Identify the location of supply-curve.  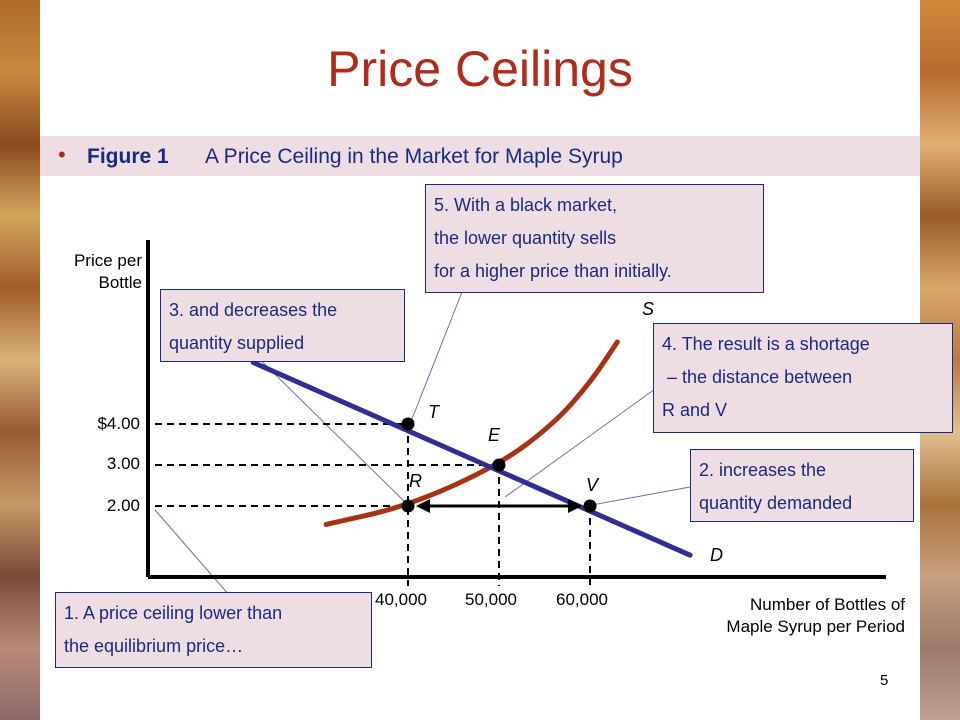
(471, 433).